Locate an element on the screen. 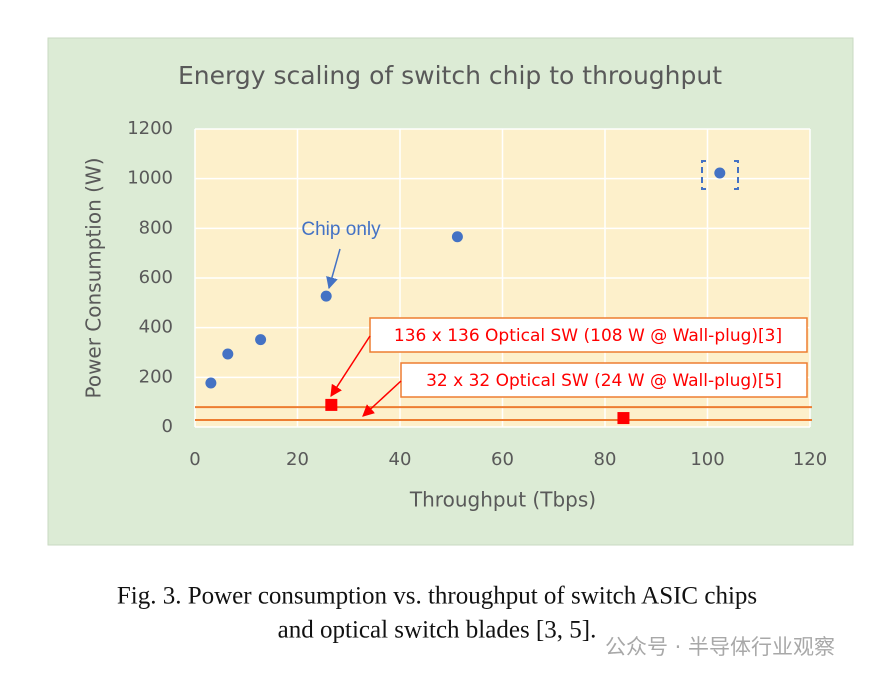 This screenshot has width=890, height=686. highlight-bracket is located at coordinates (720, 175).